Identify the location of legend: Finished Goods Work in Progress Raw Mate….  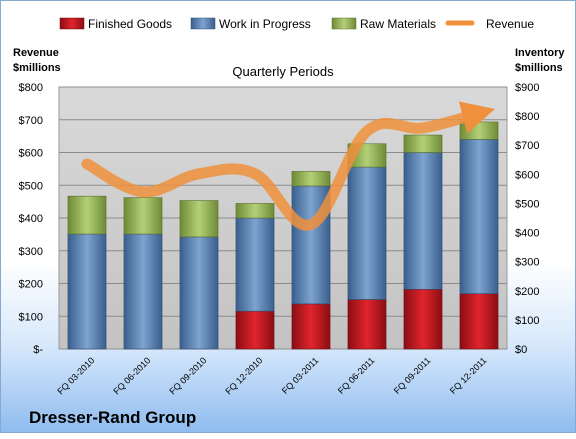
(296, 24).